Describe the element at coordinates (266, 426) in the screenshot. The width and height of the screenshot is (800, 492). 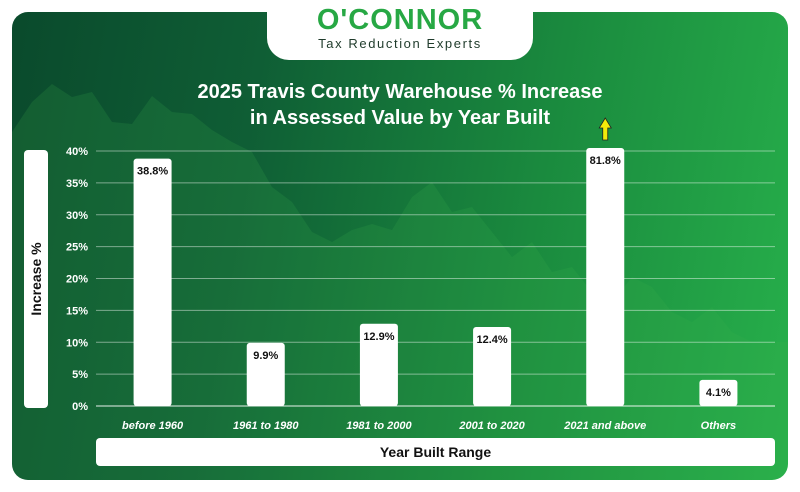
I see `x-tick-label: 1961 to 1980` at that location.